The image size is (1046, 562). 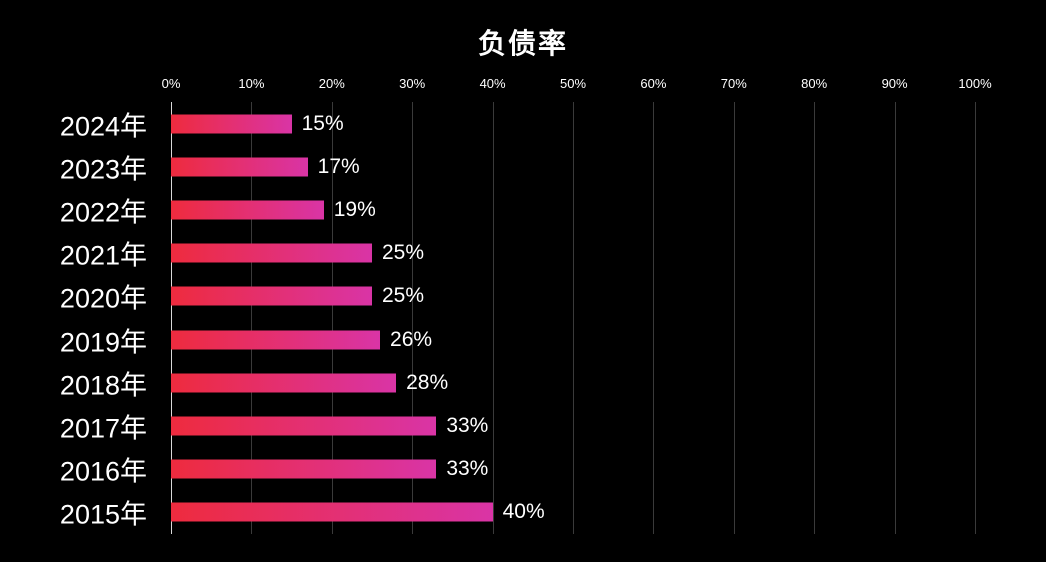 What do you see at coordinates (523, 512) in the screenshot?
I see `value-label: 40%` at bounding box center [523, 512].